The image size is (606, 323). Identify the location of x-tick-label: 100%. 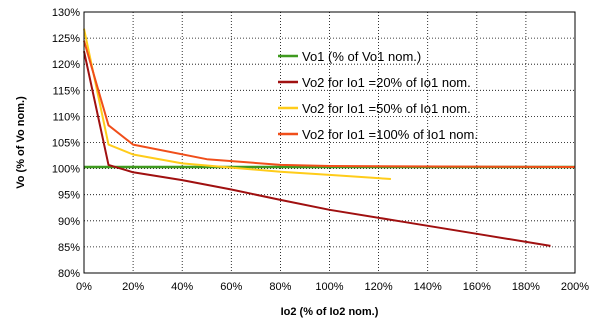
(329, 287).